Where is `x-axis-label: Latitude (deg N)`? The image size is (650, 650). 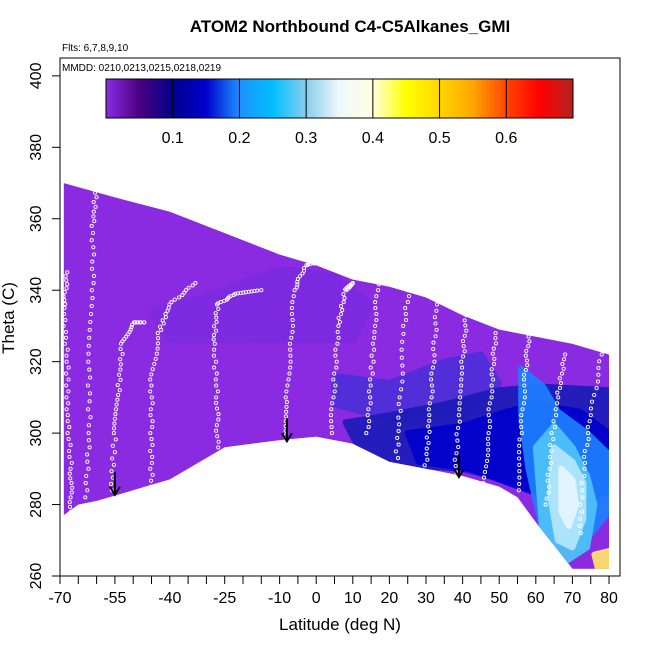 x-axis-label: Latitude (deg N) is located at coordinates (340, 624).